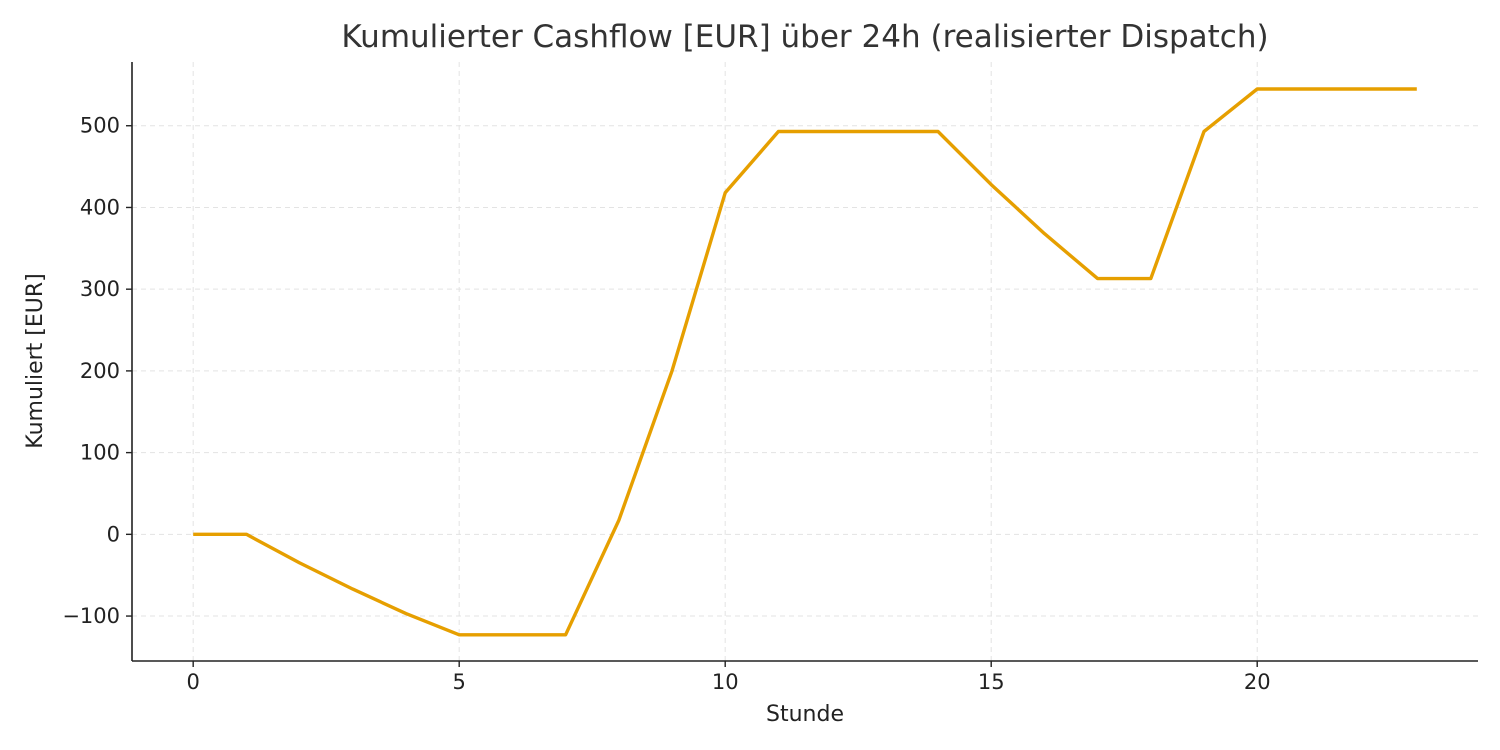  Describe the element at coordinates (100, 453) in the screenshot. I see `y-tick-label: 100` at that location.